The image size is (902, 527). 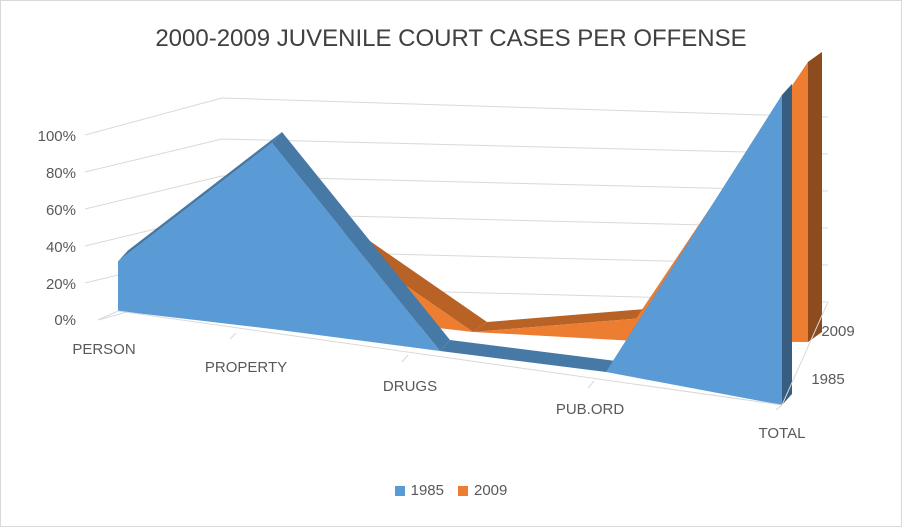 What do you see at coordinates (410, 386) in the screenshot?
I see `x-tick-label: DRUGS` at bounding box center [410, 386].